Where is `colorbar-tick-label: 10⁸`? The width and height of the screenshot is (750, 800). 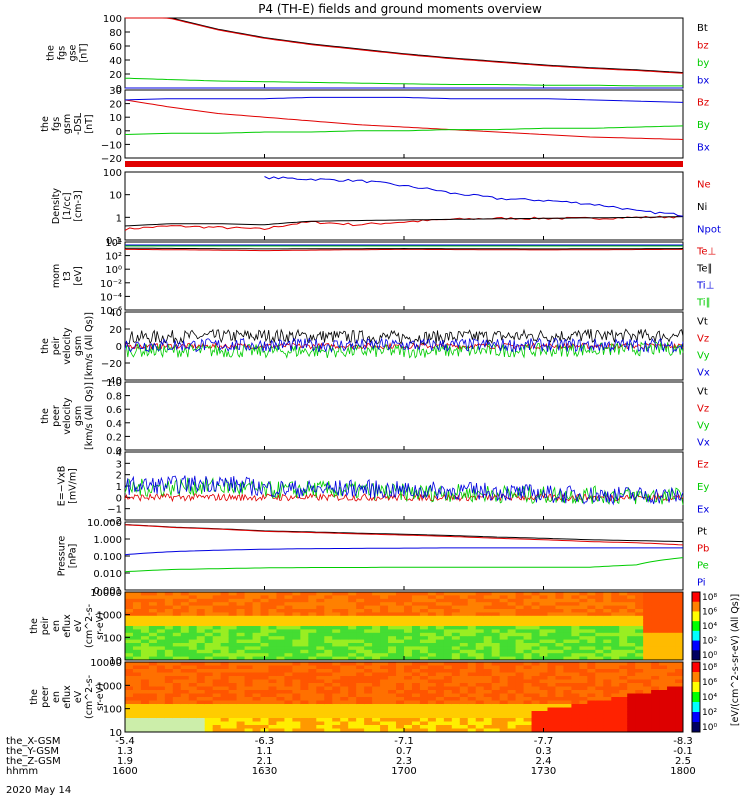 colorbar-tick-label: 10⁸ is located at coordinates (709, 668).